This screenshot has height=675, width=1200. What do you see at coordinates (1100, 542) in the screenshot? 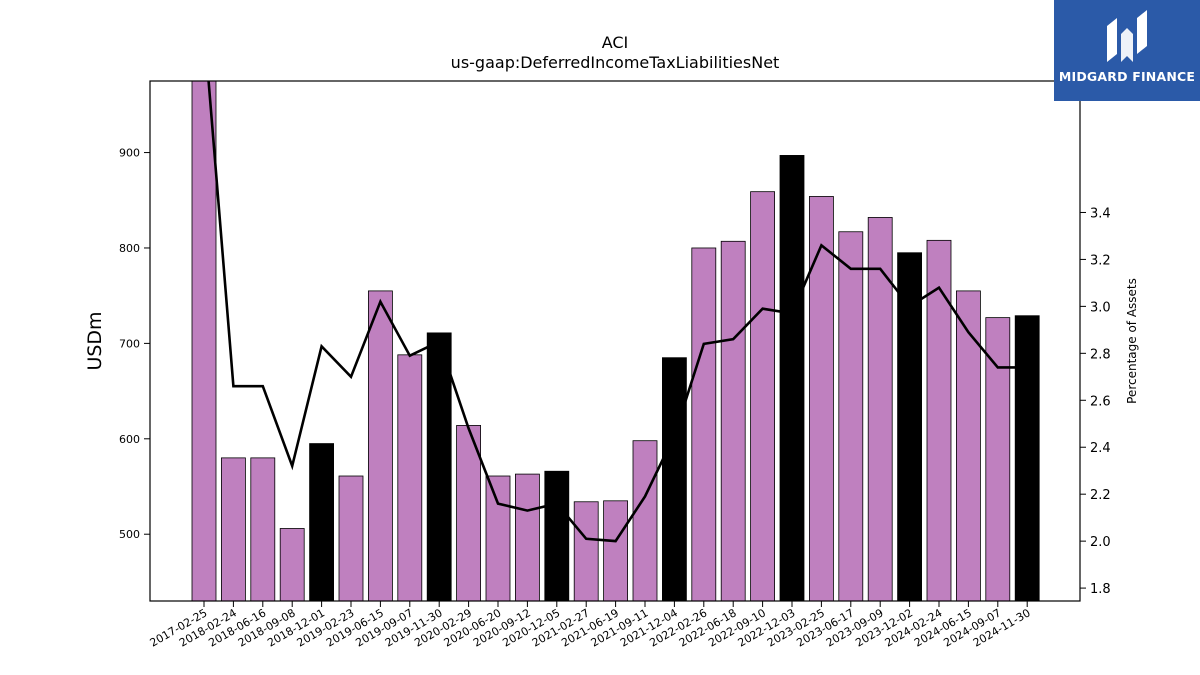
I see `y2-tick-label: 2.0` at bounding box center [1100, 542].